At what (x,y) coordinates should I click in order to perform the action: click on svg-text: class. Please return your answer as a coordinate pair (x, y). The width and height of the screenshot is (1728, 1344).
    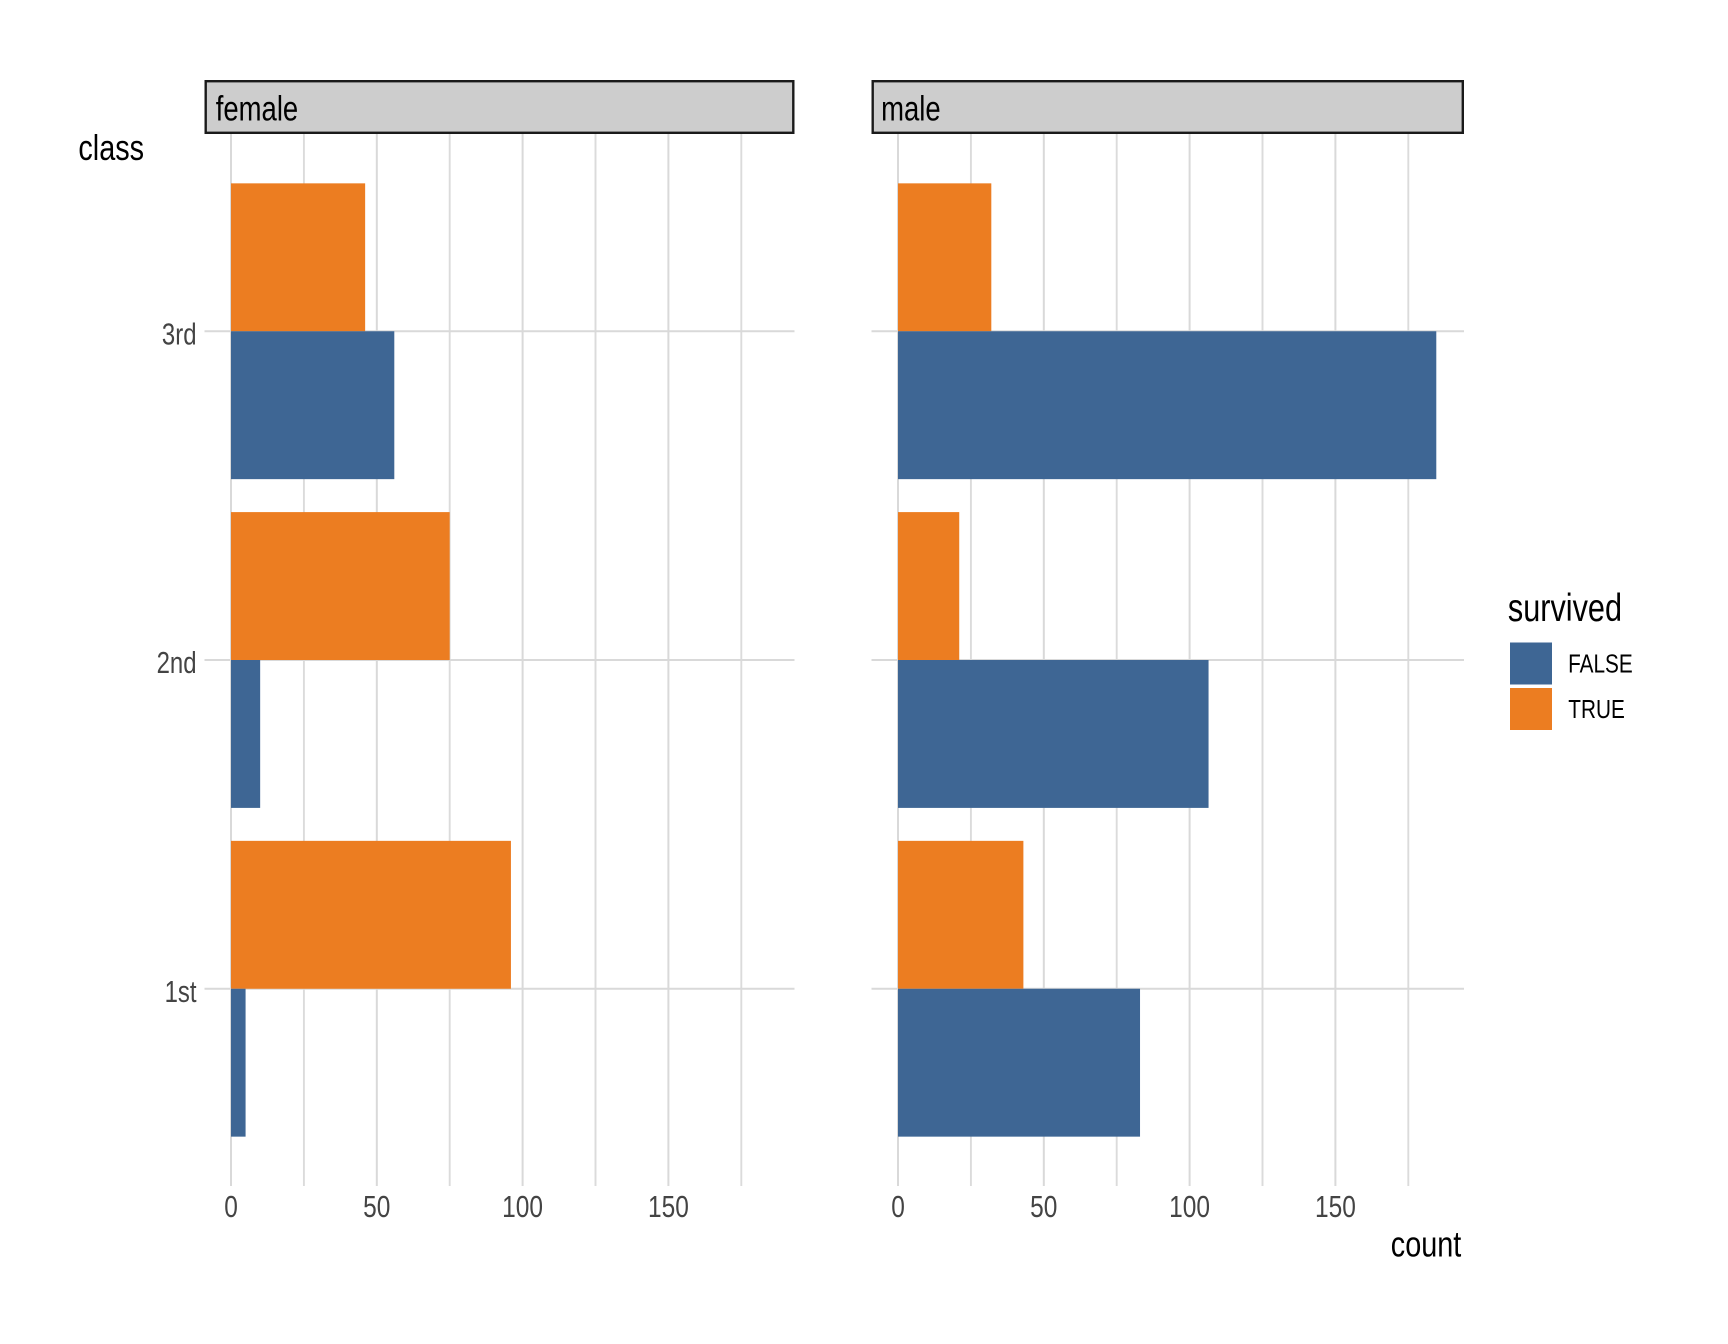
    Looking at the image, I should click on (111, 147).